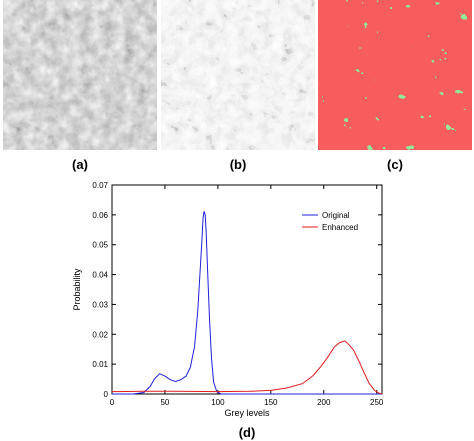 This screenshot has height=441, width=474. I want to click on x-tick-label: 0, so click(112, 402).